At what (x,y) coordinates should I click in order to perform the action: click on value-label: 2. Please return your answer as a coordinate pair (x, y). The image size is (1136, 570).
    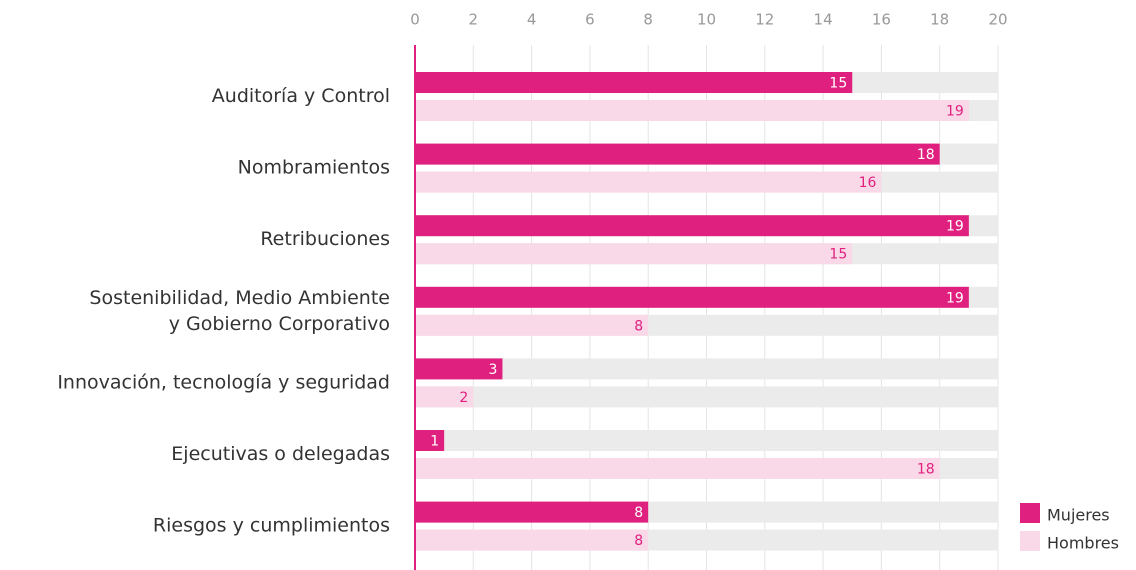
    Looking at the image, I should click on (463, 398).